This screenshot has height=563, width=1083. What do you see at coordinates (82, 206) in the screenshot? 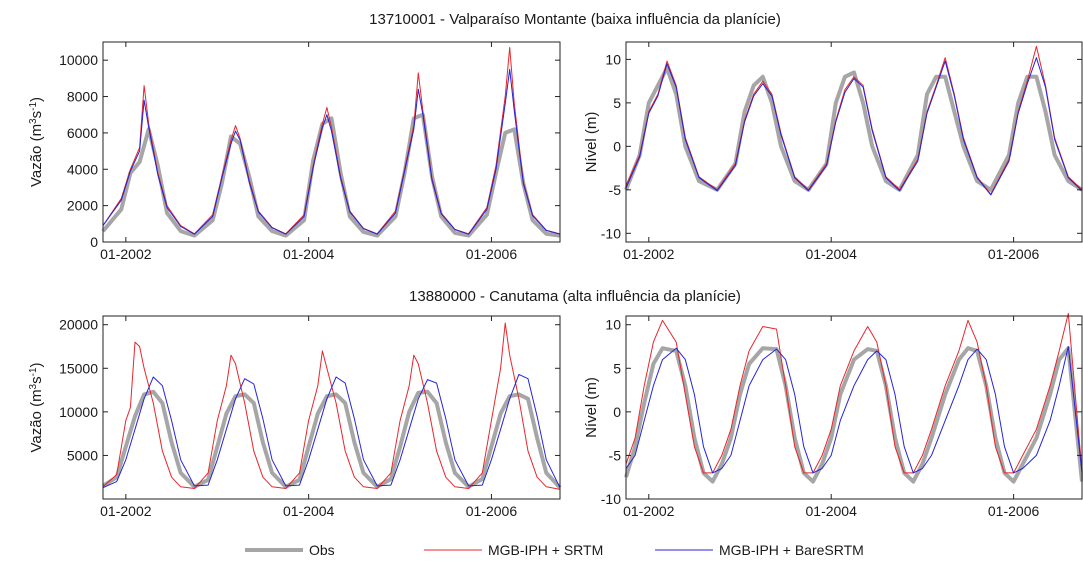
I see `y-tick-label: 2000` at bounding box center [82, 206].